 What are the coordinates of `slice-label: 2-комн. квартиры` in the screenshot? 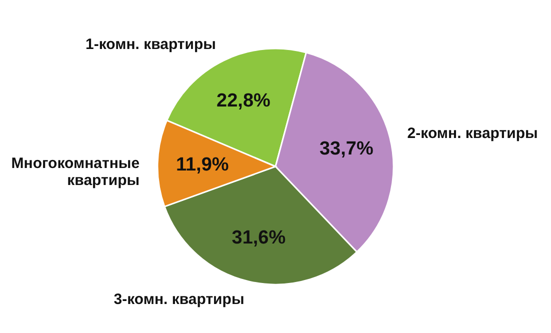 It's located at (472, 133).